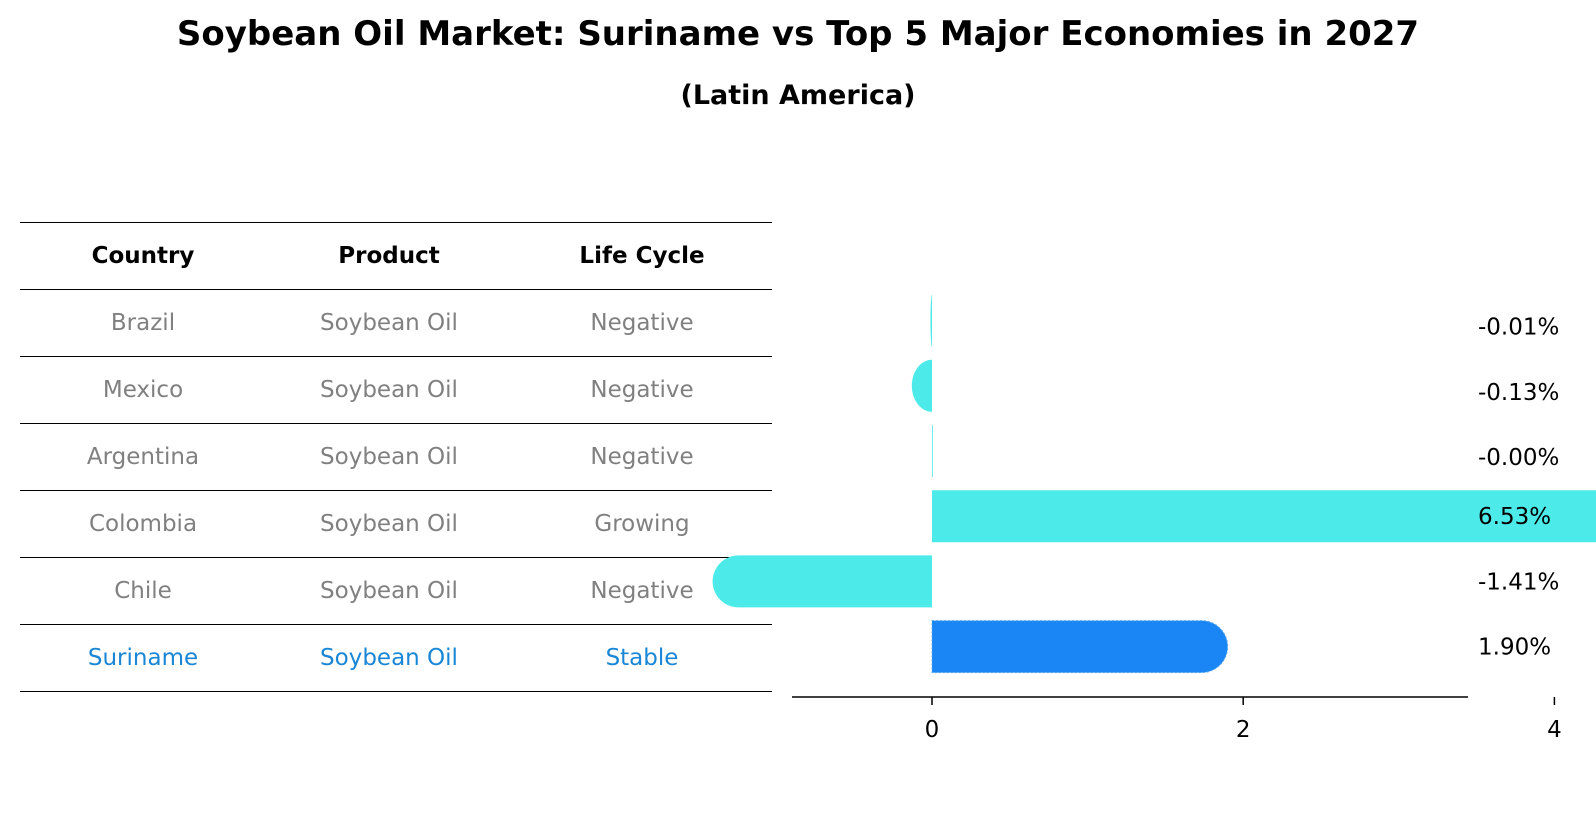 The image size is (1596, 823). Describe the element at coordinates (932, 451) in the screenshot. I see `bar-argentina` at that location.